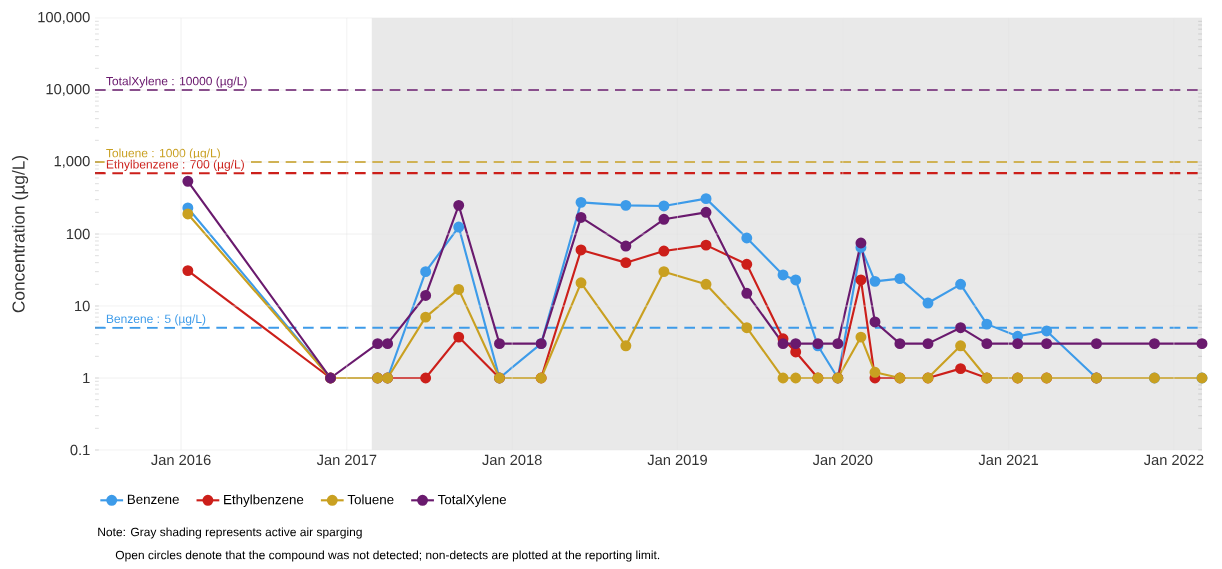 The width and height of the screenshot is (1222, 569). I want to click on y-tick-label: 10, so click(82, 306).